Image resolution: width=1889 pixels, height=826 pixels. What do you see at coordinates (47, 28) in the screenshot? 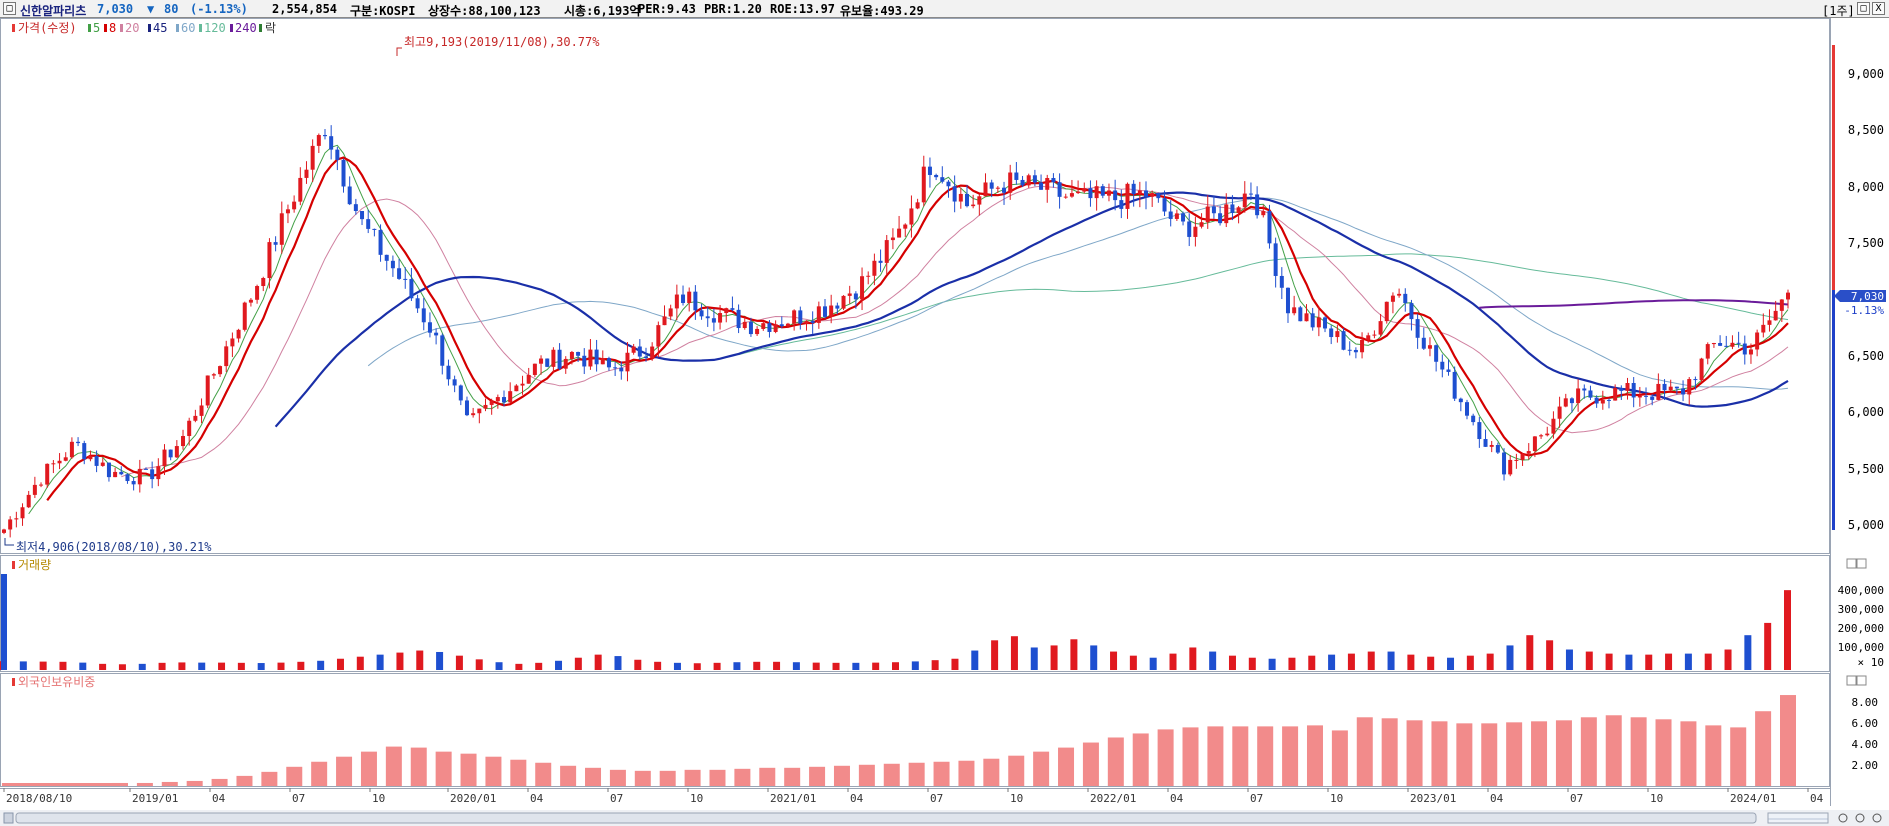
I see `legend-price: 가격(수정)` at bounding box center [47, 28].